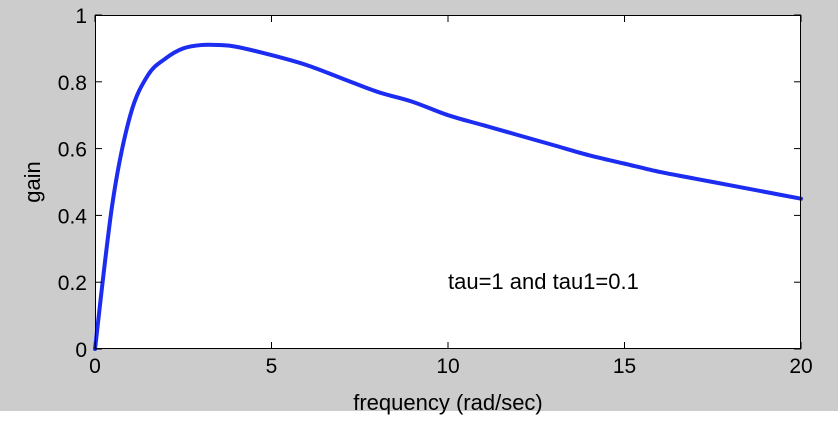 This screenshot has height=422, width=838. What do you see at coordinates (81, 350) in the screenshot?
I see `y-tick-label: 0` at bounding box center [81, 350].